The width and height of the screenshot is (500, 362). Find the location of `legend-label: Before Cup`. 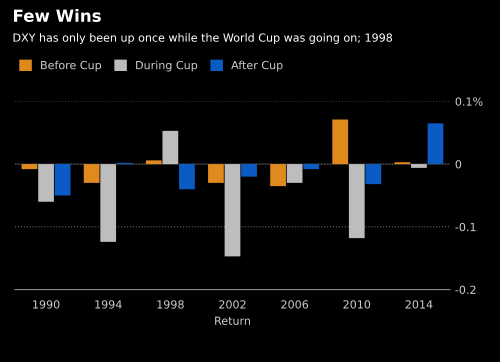

legend-label: Before Cup is located at coordinates (71, 66).